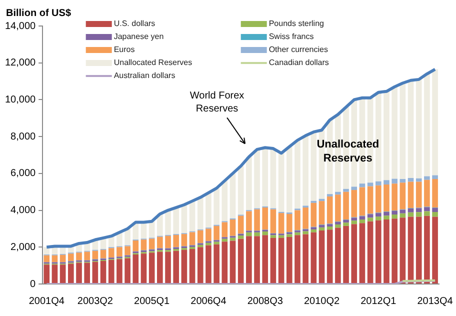 The image size is (456, 316). I want to click on x-tick-label: 2006Q4, so click(208, 301).